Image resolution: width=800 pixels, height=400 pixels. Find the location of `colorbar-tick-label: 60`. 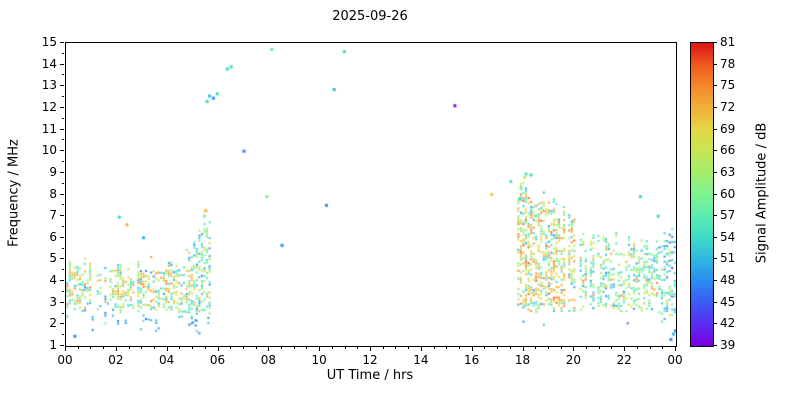

colorbar-tick-label: 60 is located at coordinates (728, 193).